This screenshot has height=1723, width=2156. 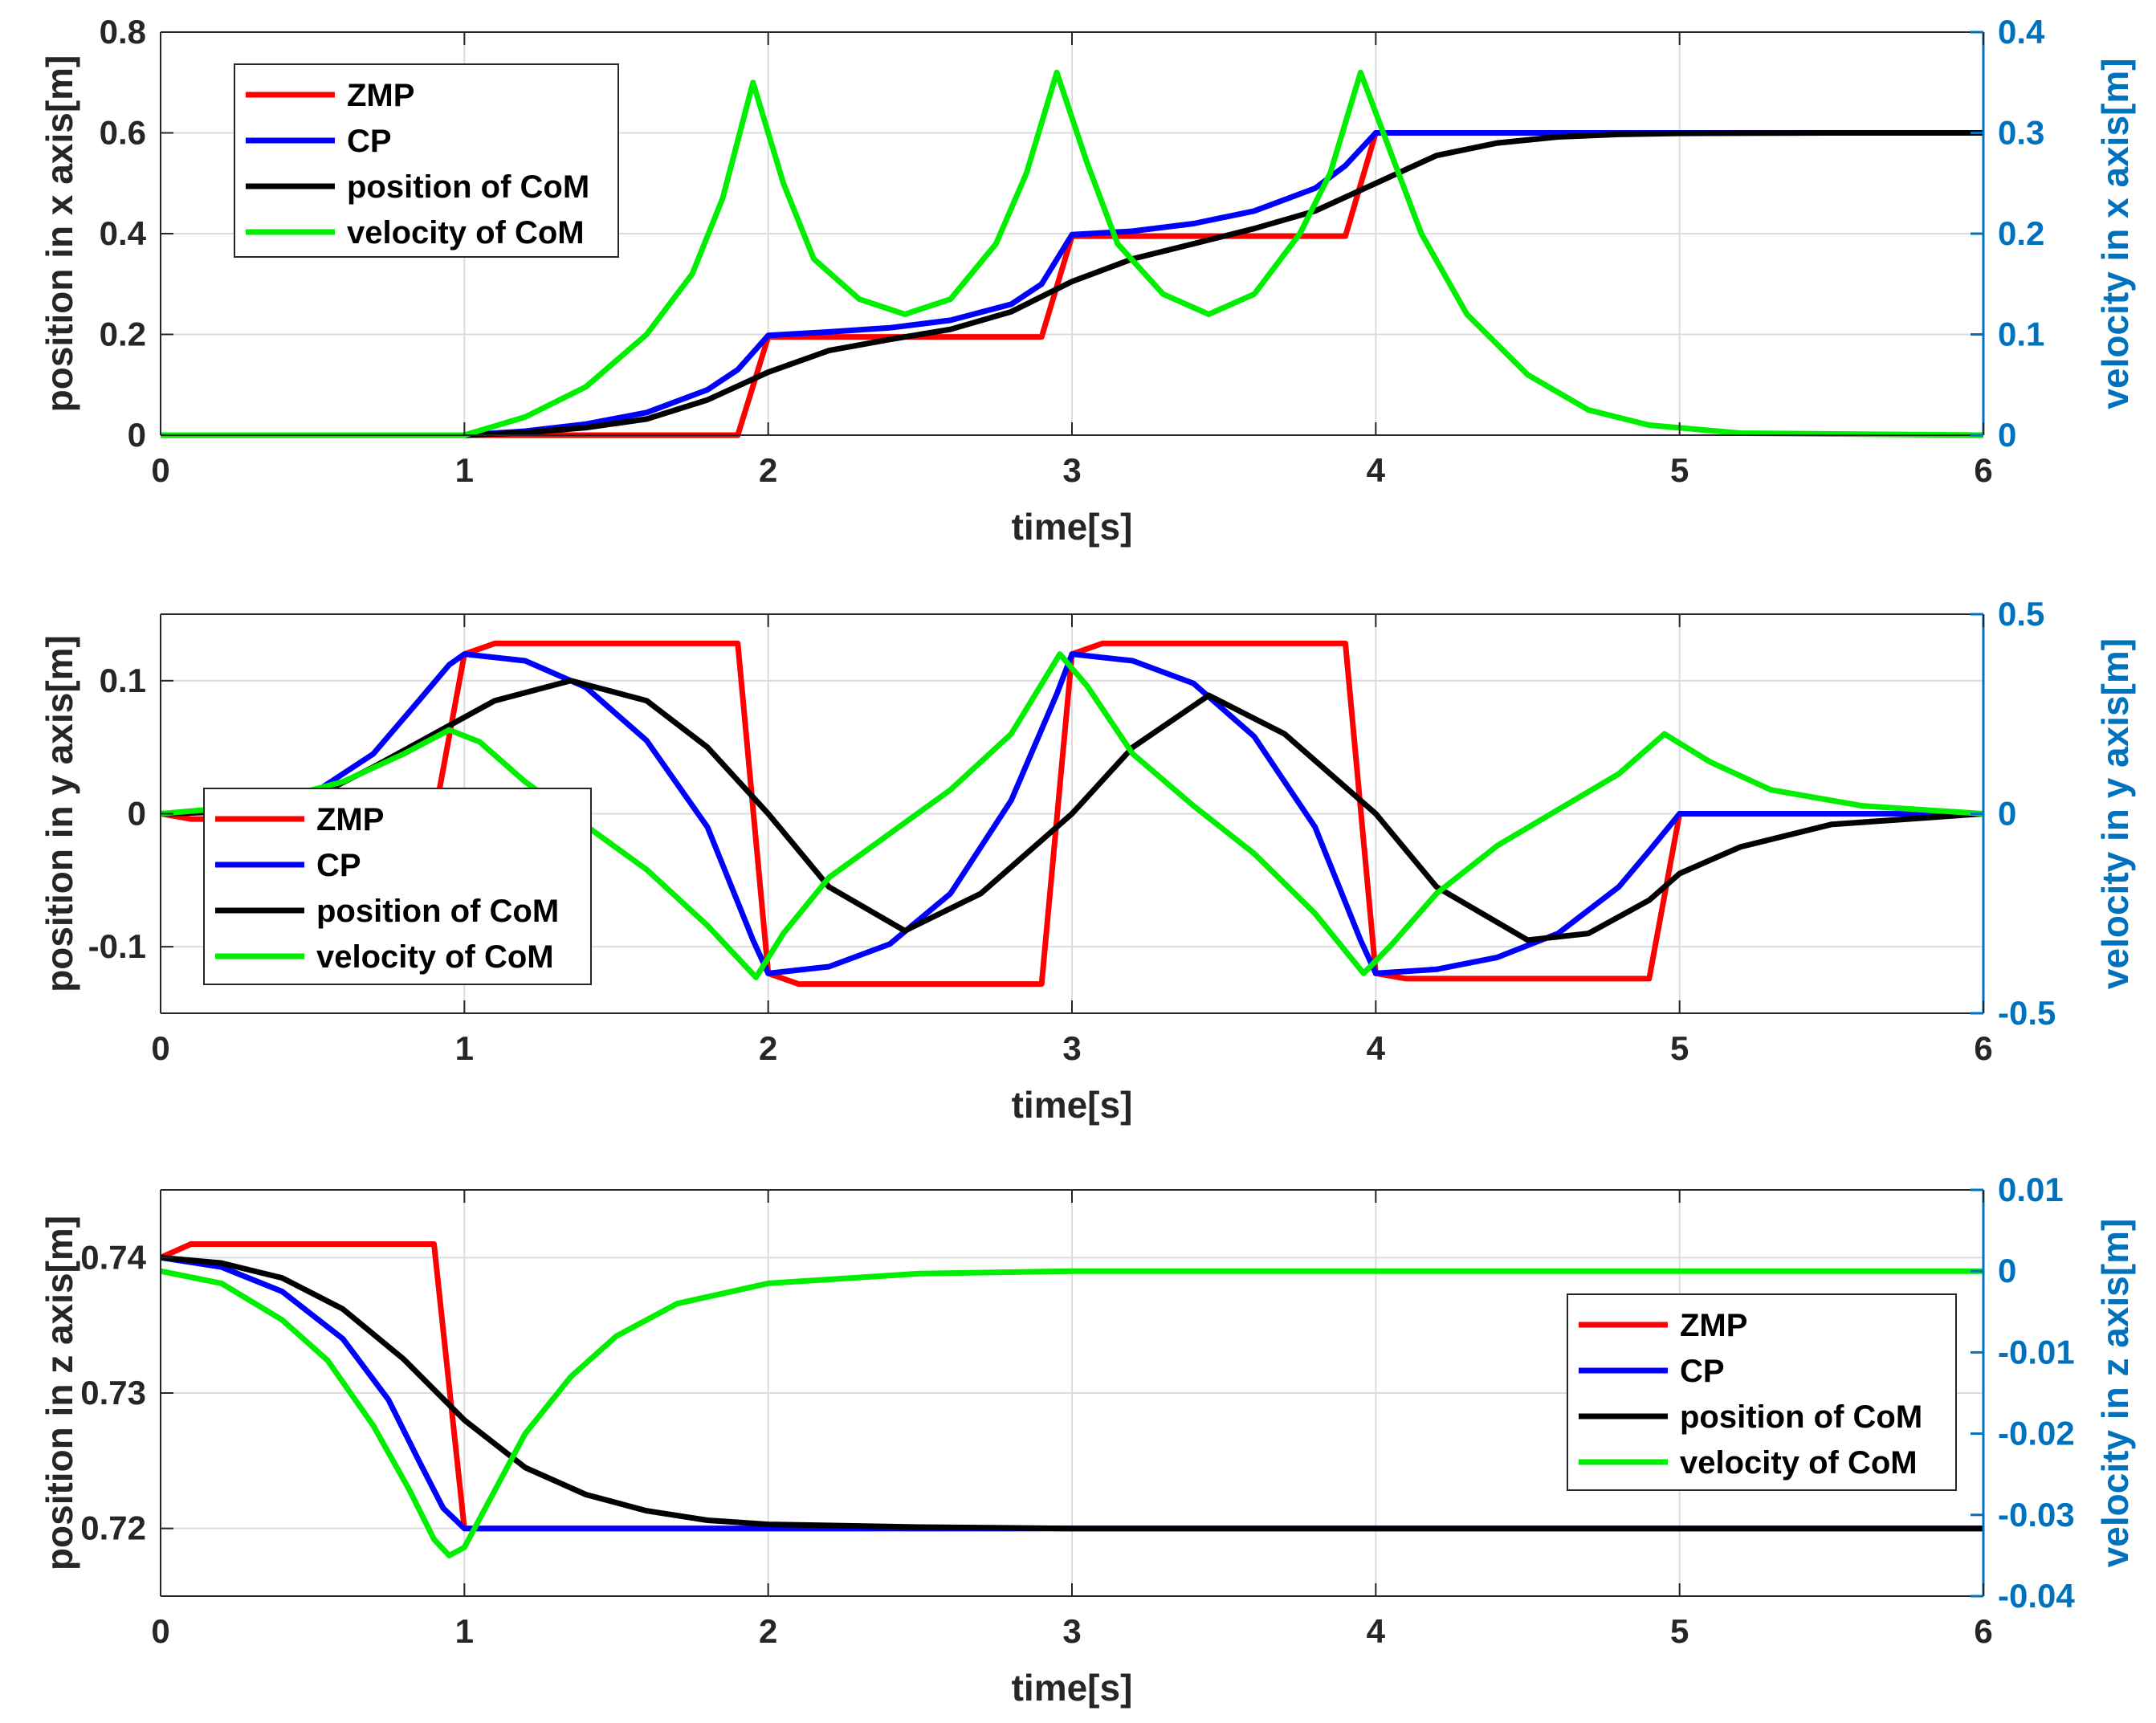 I want to click on series-line-velocity-of-com, so click(x=1072, y=1413).